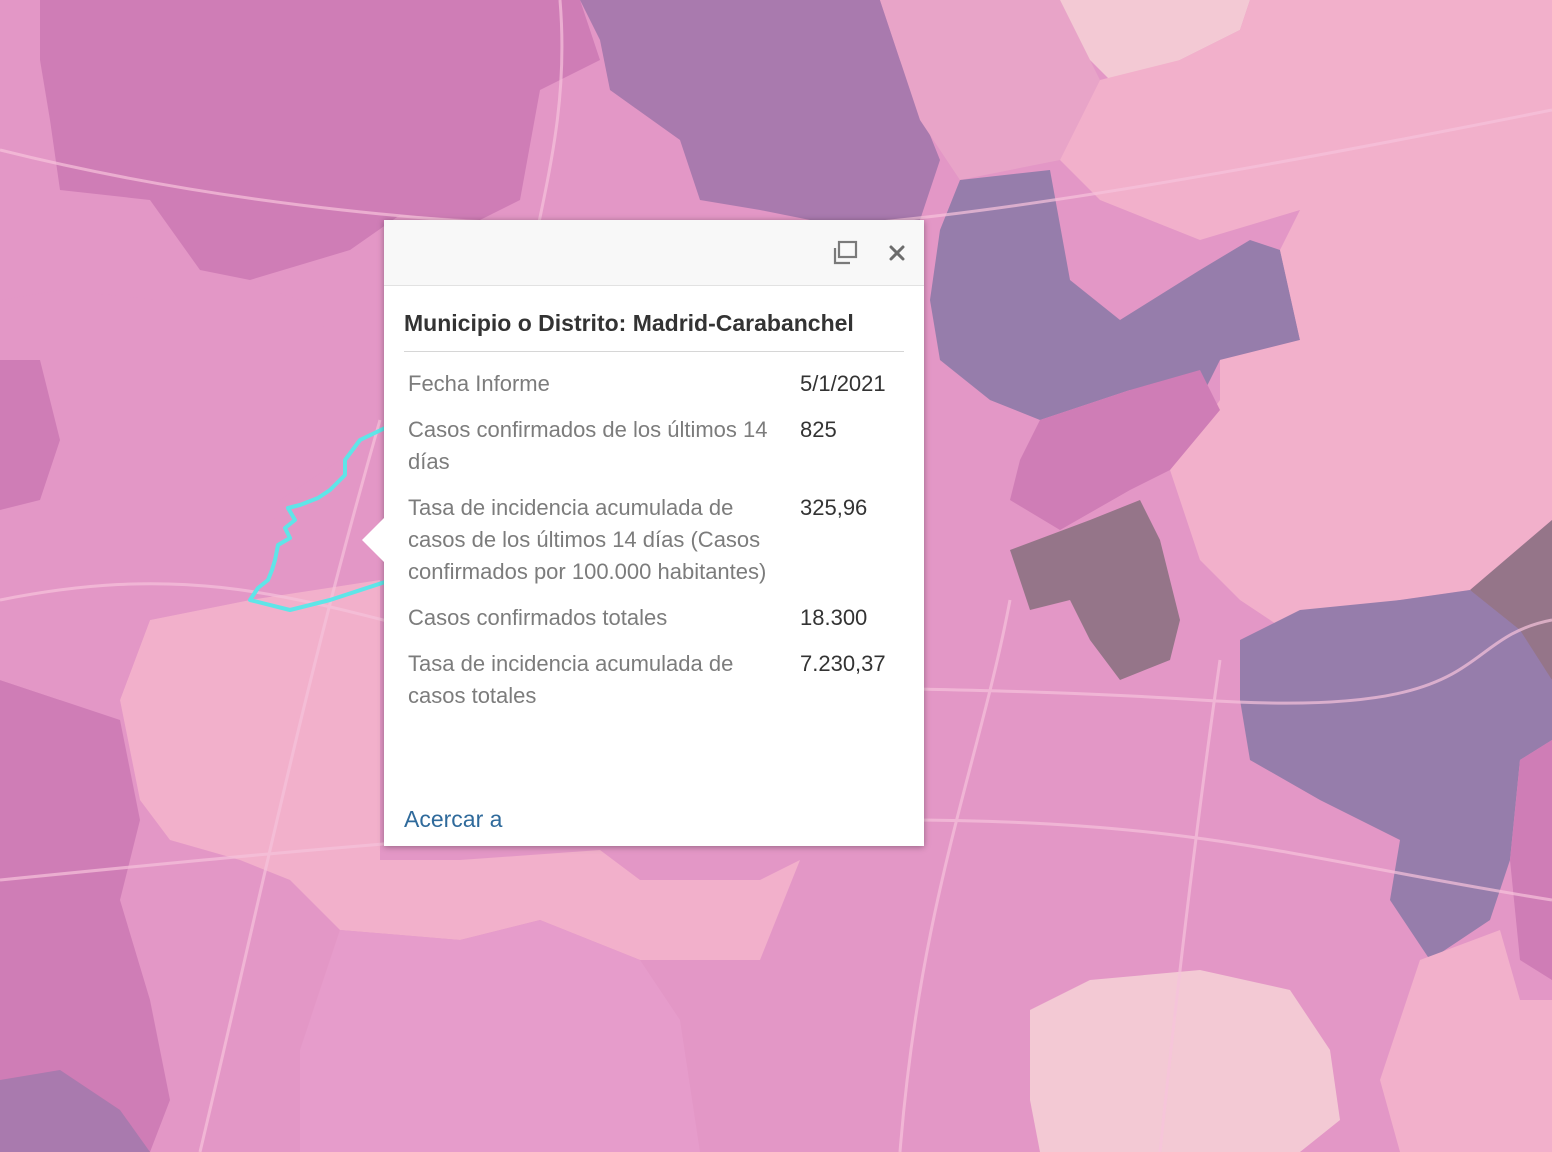 Image resolution: width=1552 pixels, height=1152 pixels. I want to click on region-dark-mauve-east, so click(1511, 600).